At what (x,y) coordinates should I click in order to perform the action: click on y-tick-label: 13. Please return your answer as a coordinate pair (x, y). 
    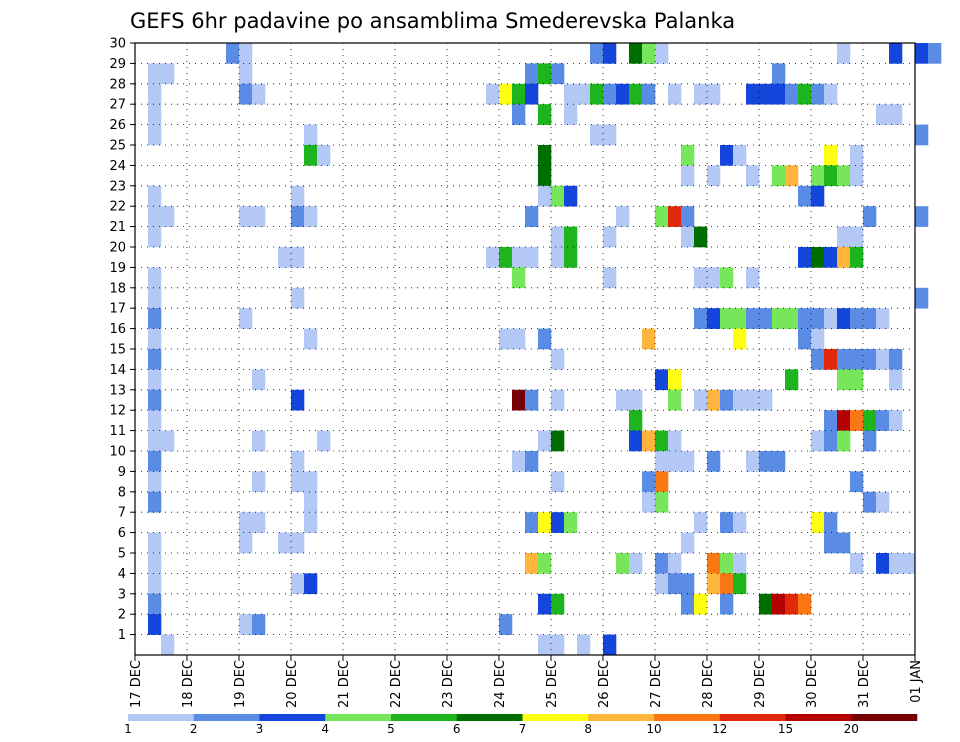
    Looking at the image, I should click on (117, 390).